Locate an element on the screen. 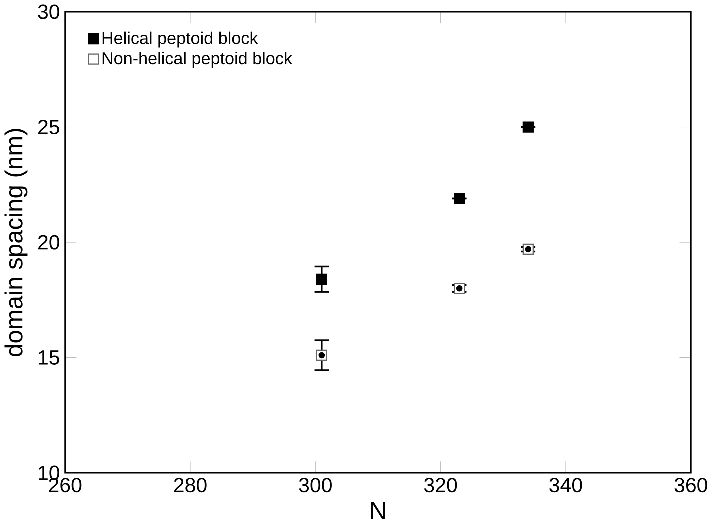 Image resolution: width=713 pixels, height=524 pixels. x-axis-title: N is located at coordinates (378, 511).